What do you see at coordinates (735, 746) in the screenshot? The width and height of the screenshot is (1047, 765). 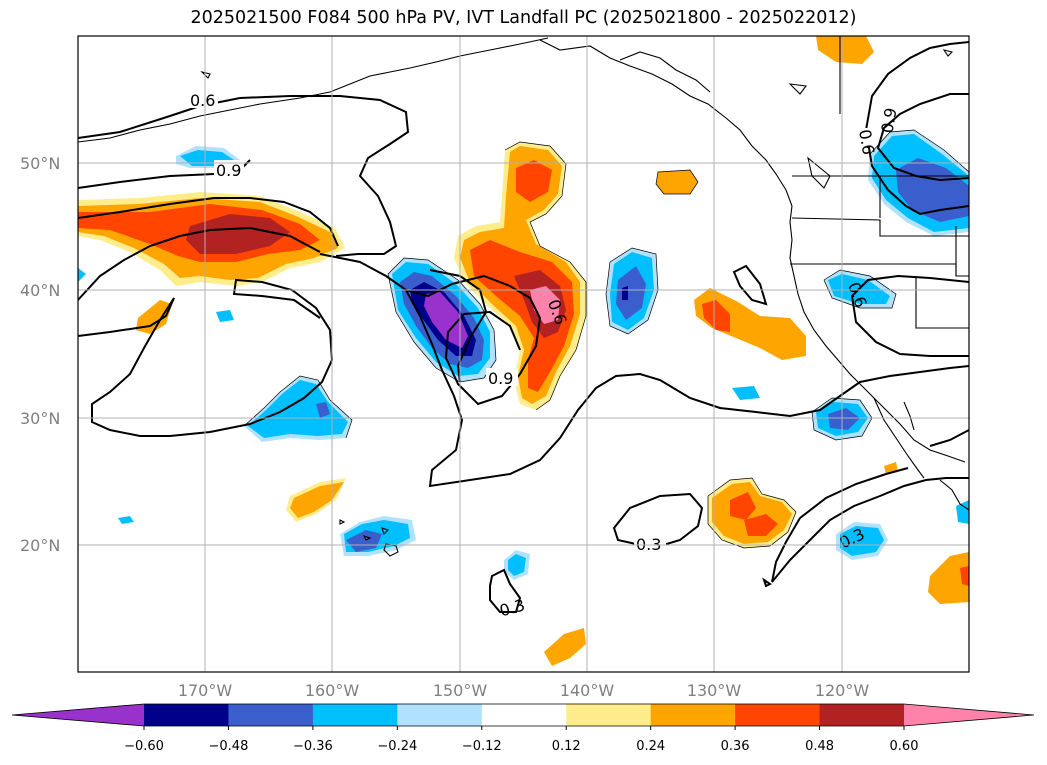 I see `colorbar-label: 0.36` at bounding box center [735, 746].